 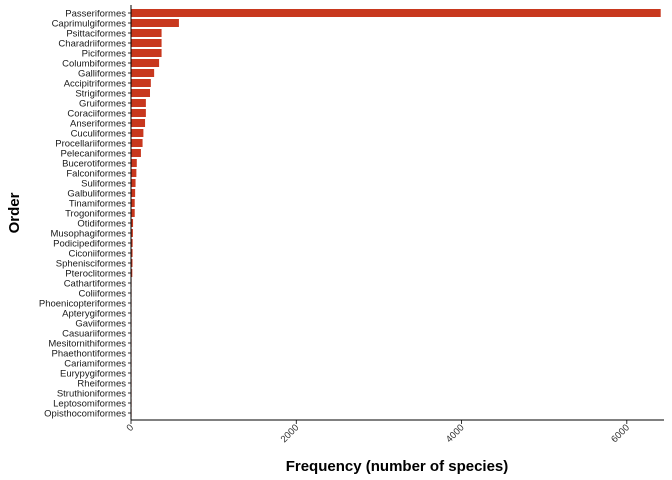 I want to click on y-tick-label: Opisthocomiformes, so click(x=85, y=413).